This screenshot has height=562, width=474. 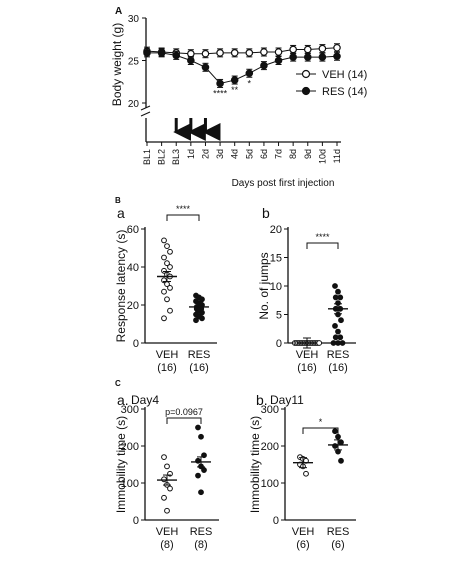 What do you see at coordinates (302, 545) in the screenshot?
I see `n-label-veh: (6)` at bounding box center [302, 545].